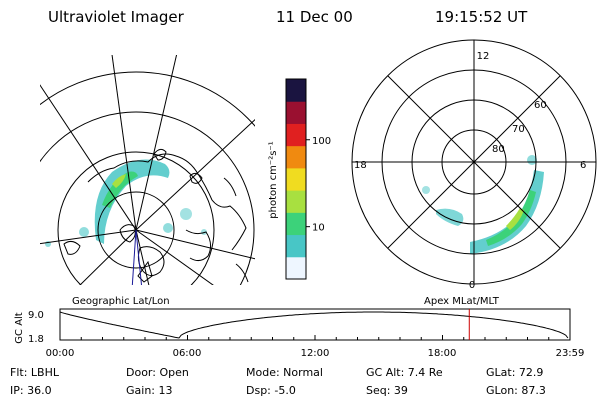 Image resolution: width=600 pixels, height=400 pixels. Describe the element at coordinates (442, 353) in the screenshot. I see `timeline-label-1800: 18:00` at that location.